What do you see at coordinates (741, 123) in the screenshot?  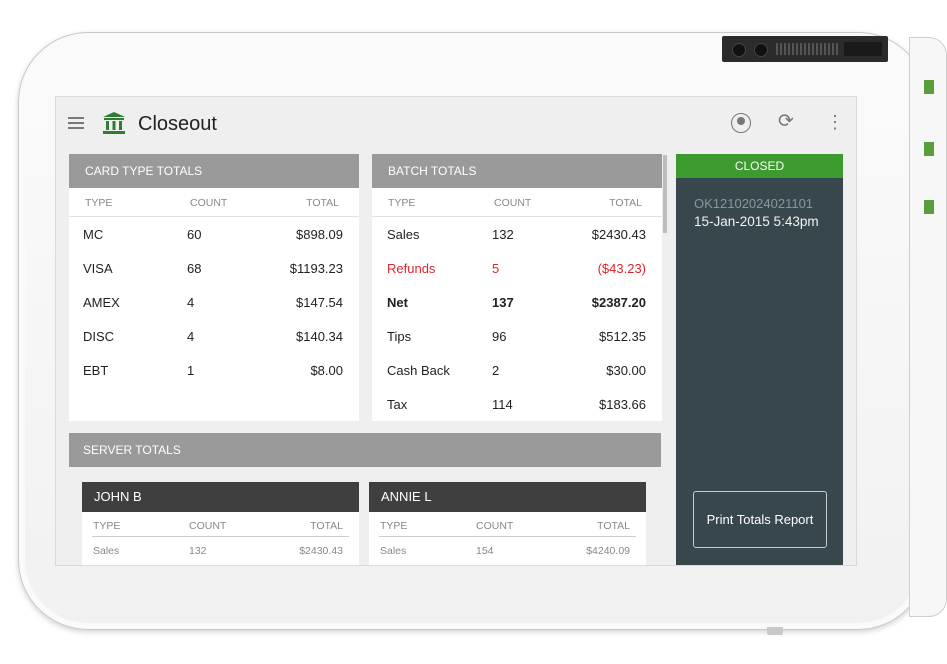 I see `account-circle-icon` at bounding box center [741, 123].